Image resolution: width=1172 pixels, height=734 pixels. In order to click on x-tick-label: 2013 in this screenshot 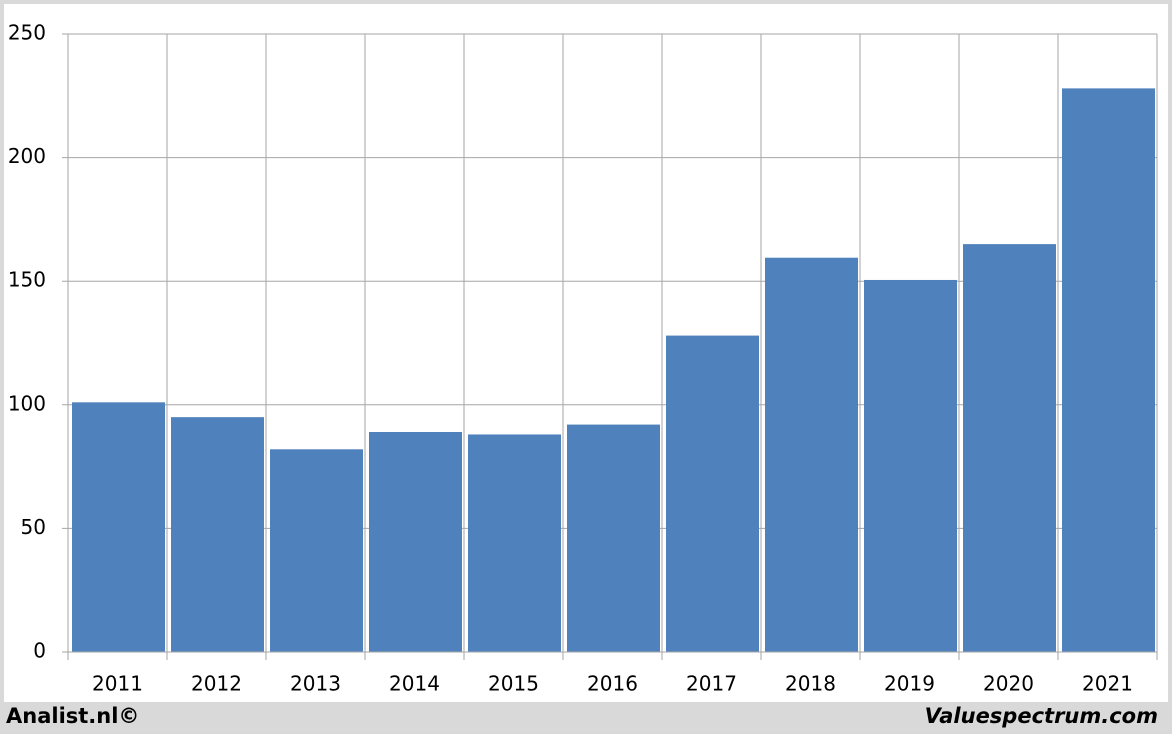, I will do `click(315, 684)`.